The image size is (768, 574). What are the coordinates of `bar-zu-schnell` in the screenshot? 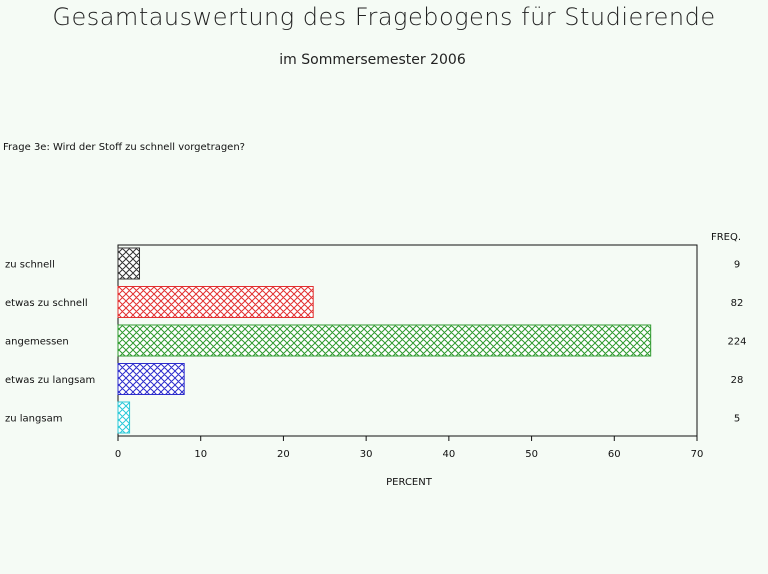 It's located at (129, 263).